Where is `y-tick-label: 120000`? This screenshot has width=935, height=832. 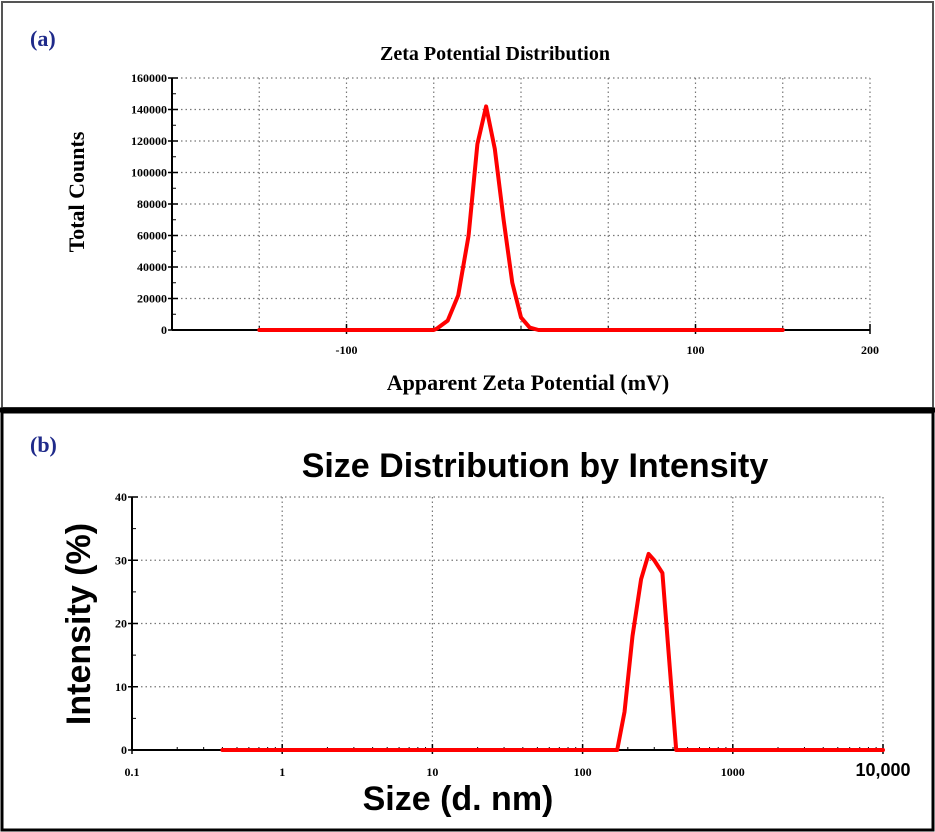
y-tick-label: 120000 is located at coordinates (149, 141).